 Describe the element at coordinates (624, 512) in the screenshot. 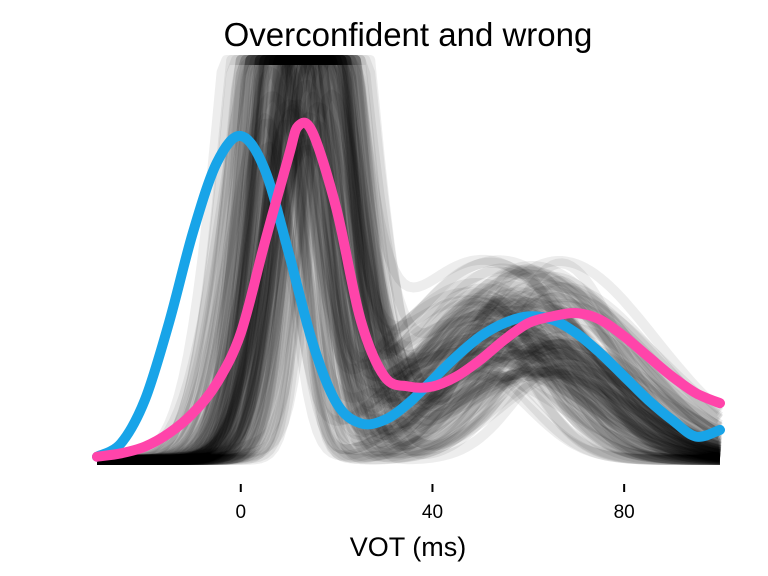

I see `x-tick-label: 80` at that location.